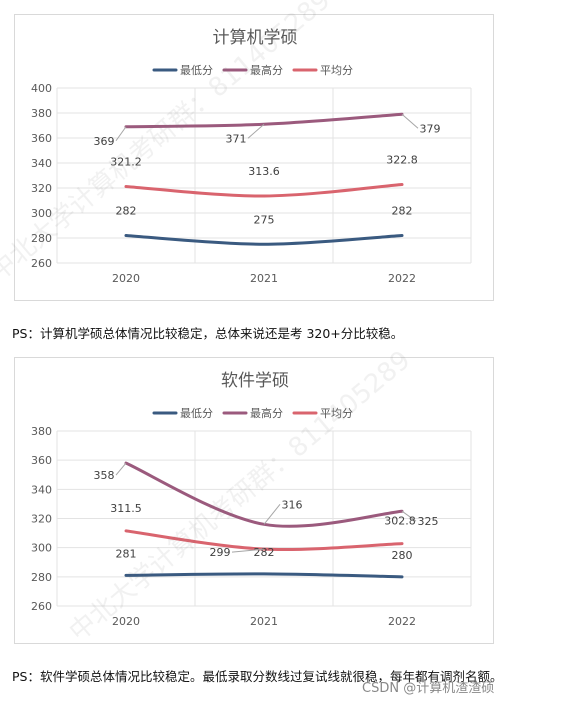 The width and height of the screenshot is (568, 702). I want to click on chart-title: 计算机学硕, so click(255, 38).